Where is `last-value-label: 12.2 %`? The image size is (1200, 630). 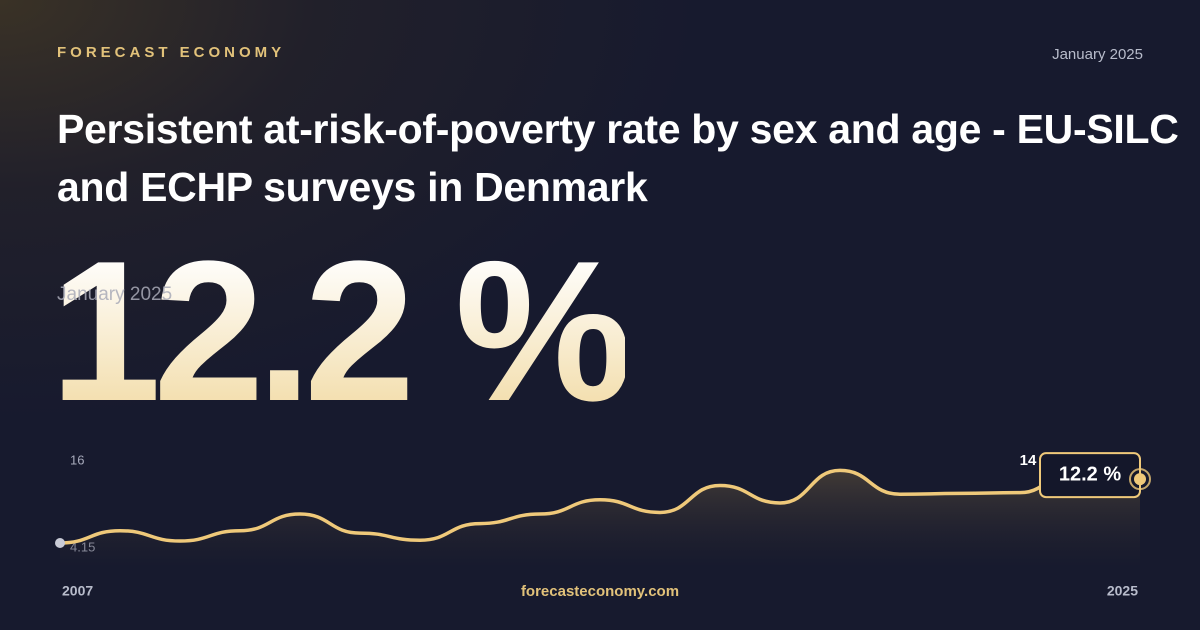 last-value-label: 12.2 % is located at coordinates (1090, 474).